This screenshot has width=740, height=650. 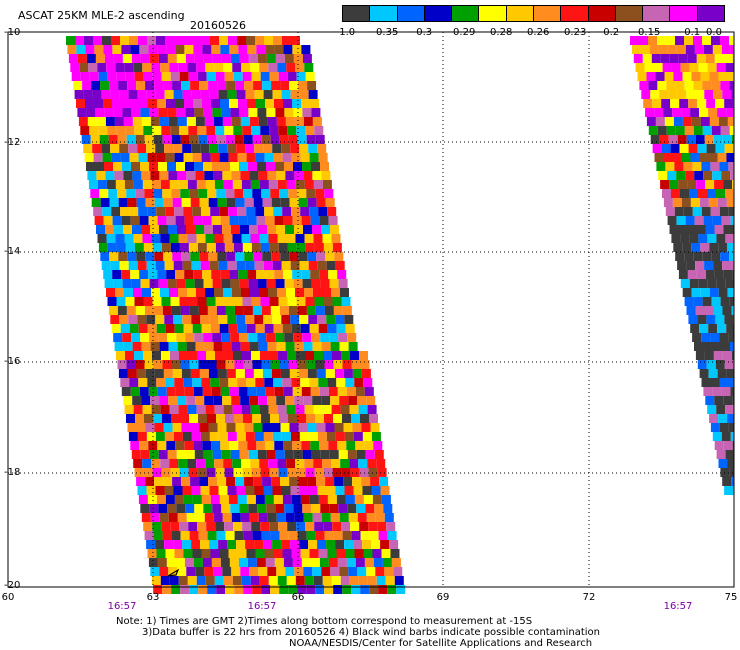 I want to click on x-label-1: 60, so click(x=8, y=597).